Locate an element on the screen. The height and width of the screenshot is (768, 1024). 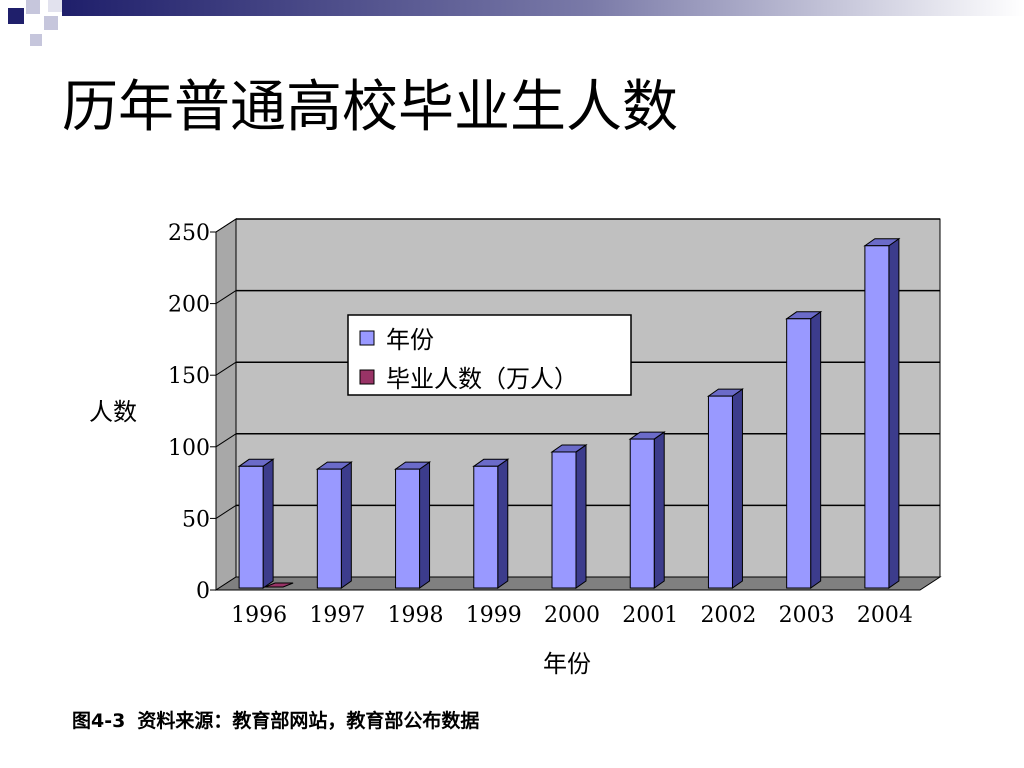
y-axis-title: 人数 is located at coordinates (113, 412).